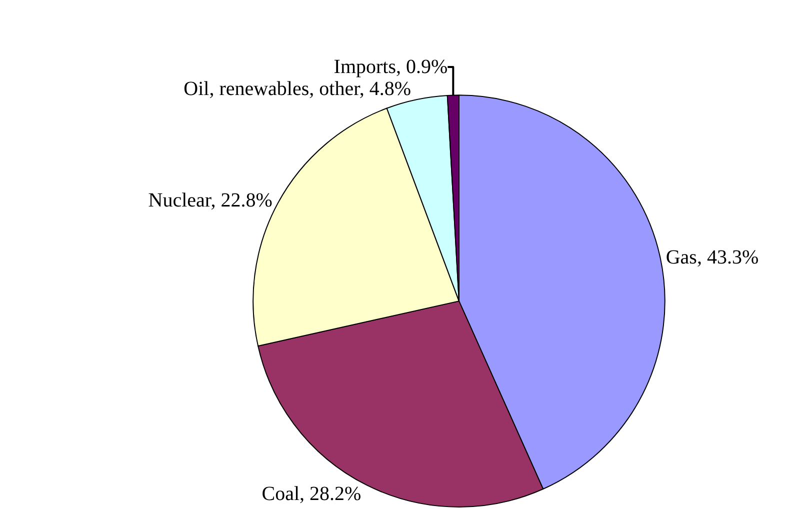 The height and width of the screenshot is (509, 790). I want to click on slice-label: Nuclear, 22.8%, so click(210, 201).